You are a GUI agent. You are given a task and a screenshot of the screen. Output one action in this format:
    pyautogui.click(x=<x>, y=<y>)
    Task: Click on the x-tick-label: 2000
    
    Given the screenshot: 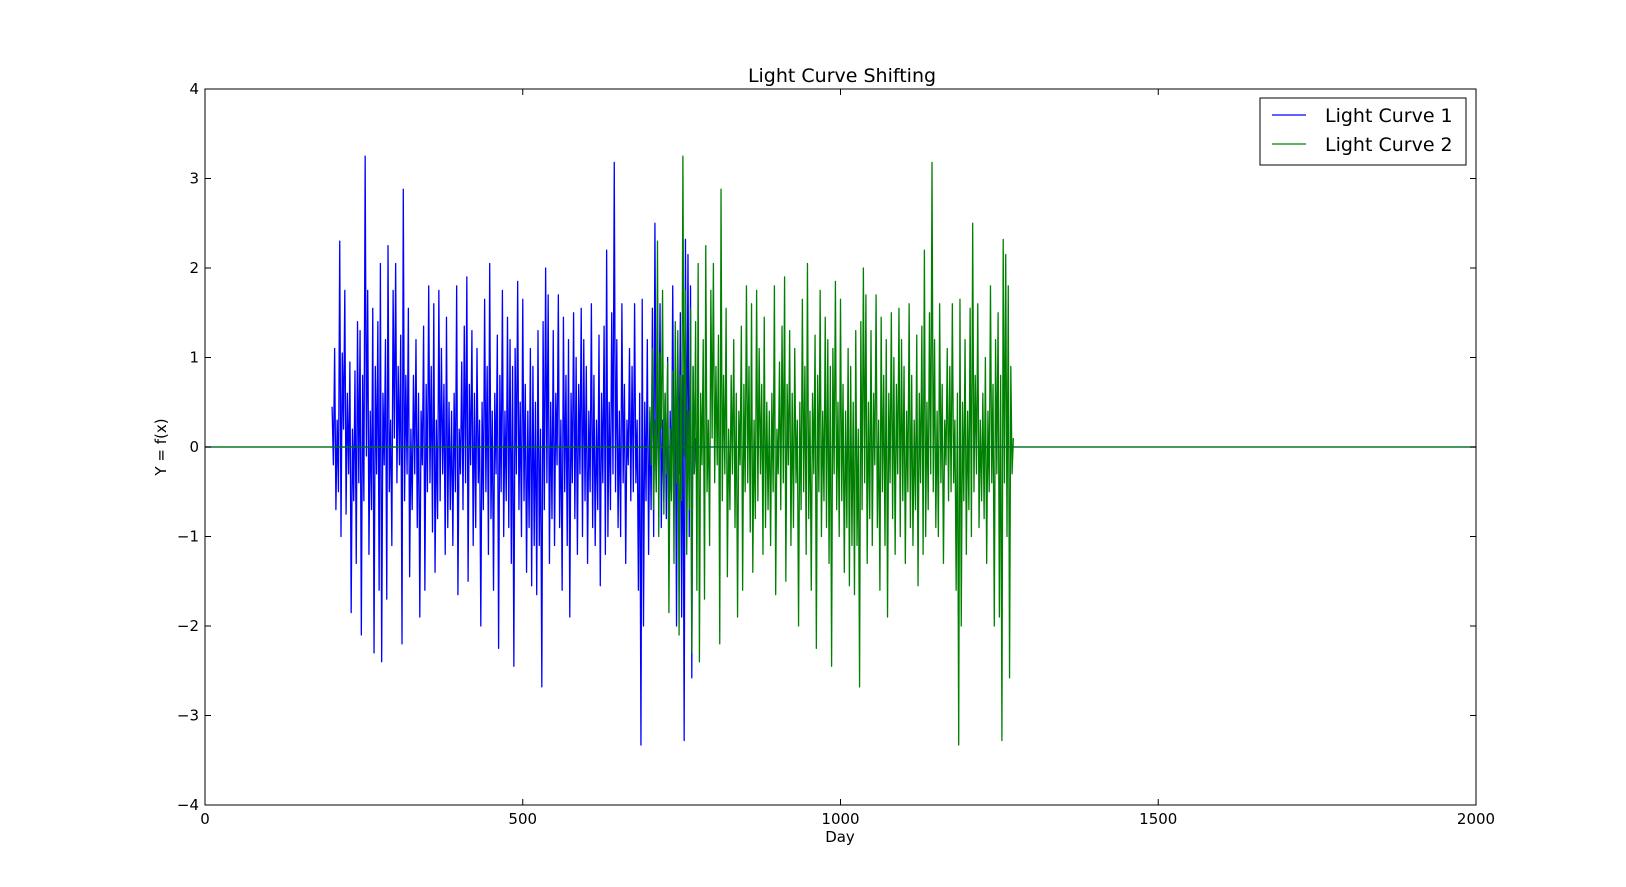 What is the action you would take?
    pyautogui.click(x=1476, y=819)
    